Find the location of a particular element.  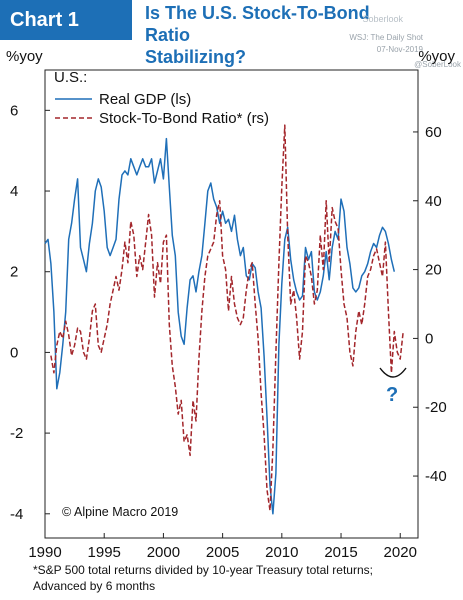

panel-label: U.S.: is located at coordinates (70, 77).